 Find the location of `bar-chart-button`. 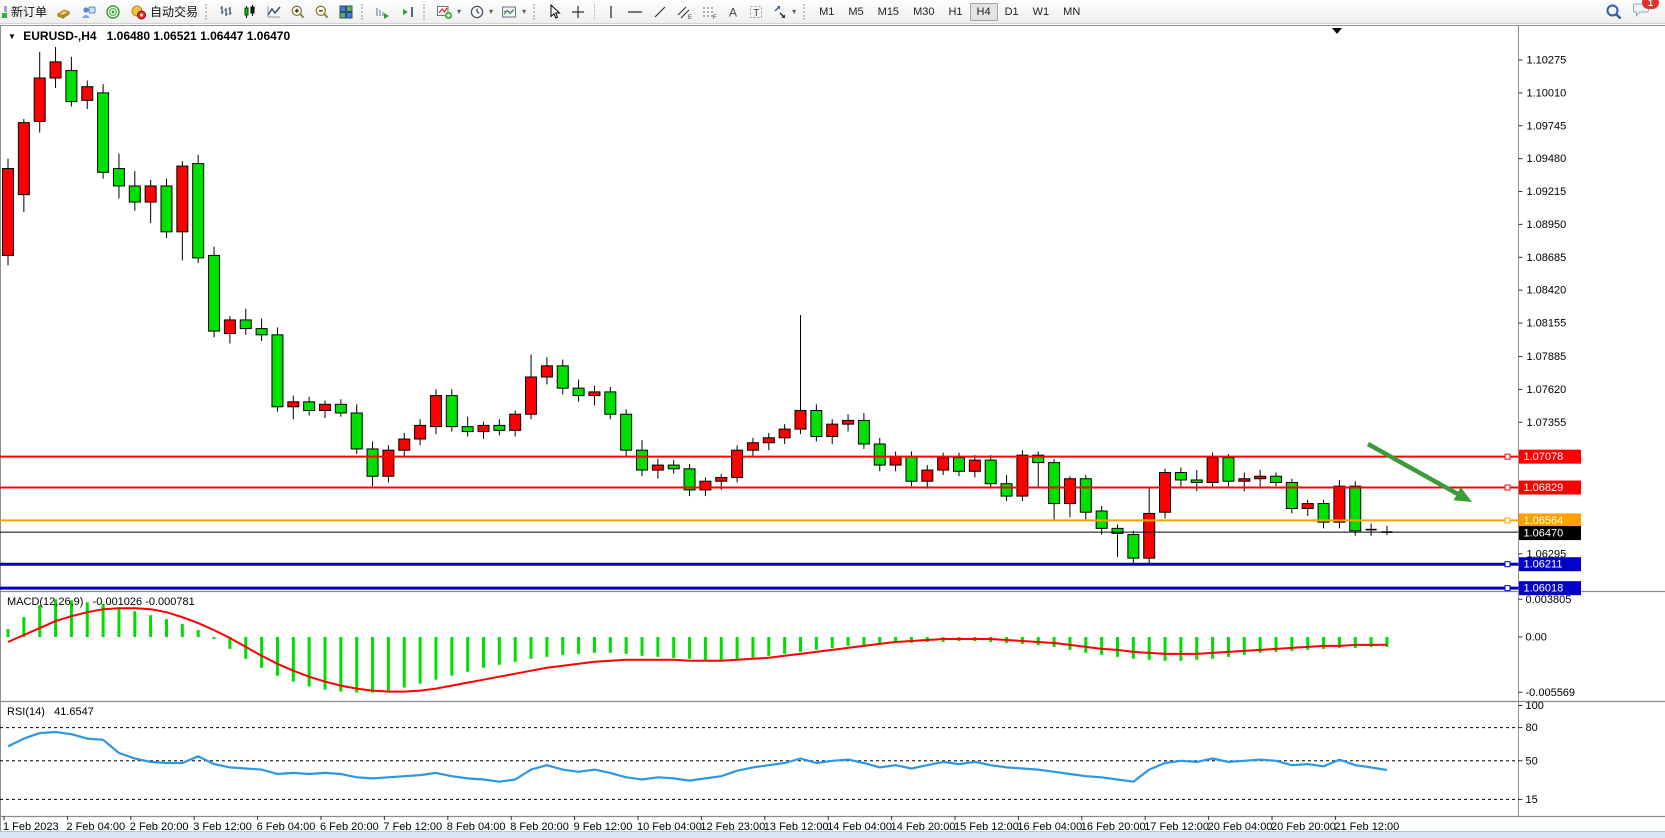

bar-chart-button is located at coordinates (226, 12).